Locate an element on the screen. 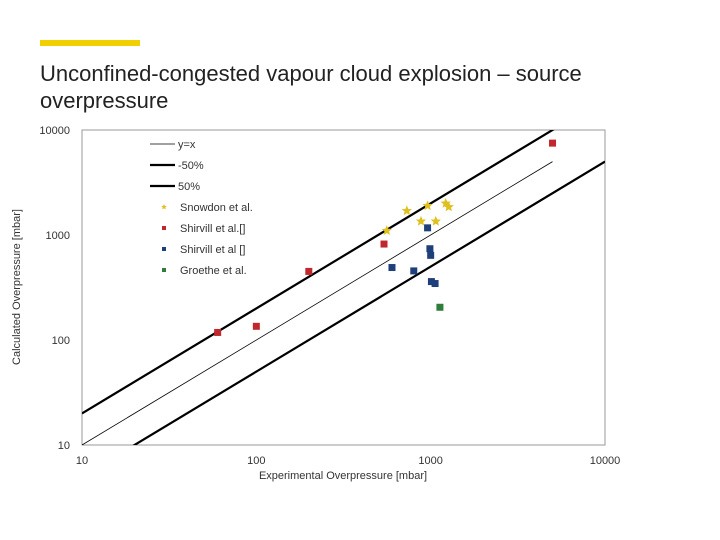  y-tick-label: 1000 is located at coordinates (58, 236).